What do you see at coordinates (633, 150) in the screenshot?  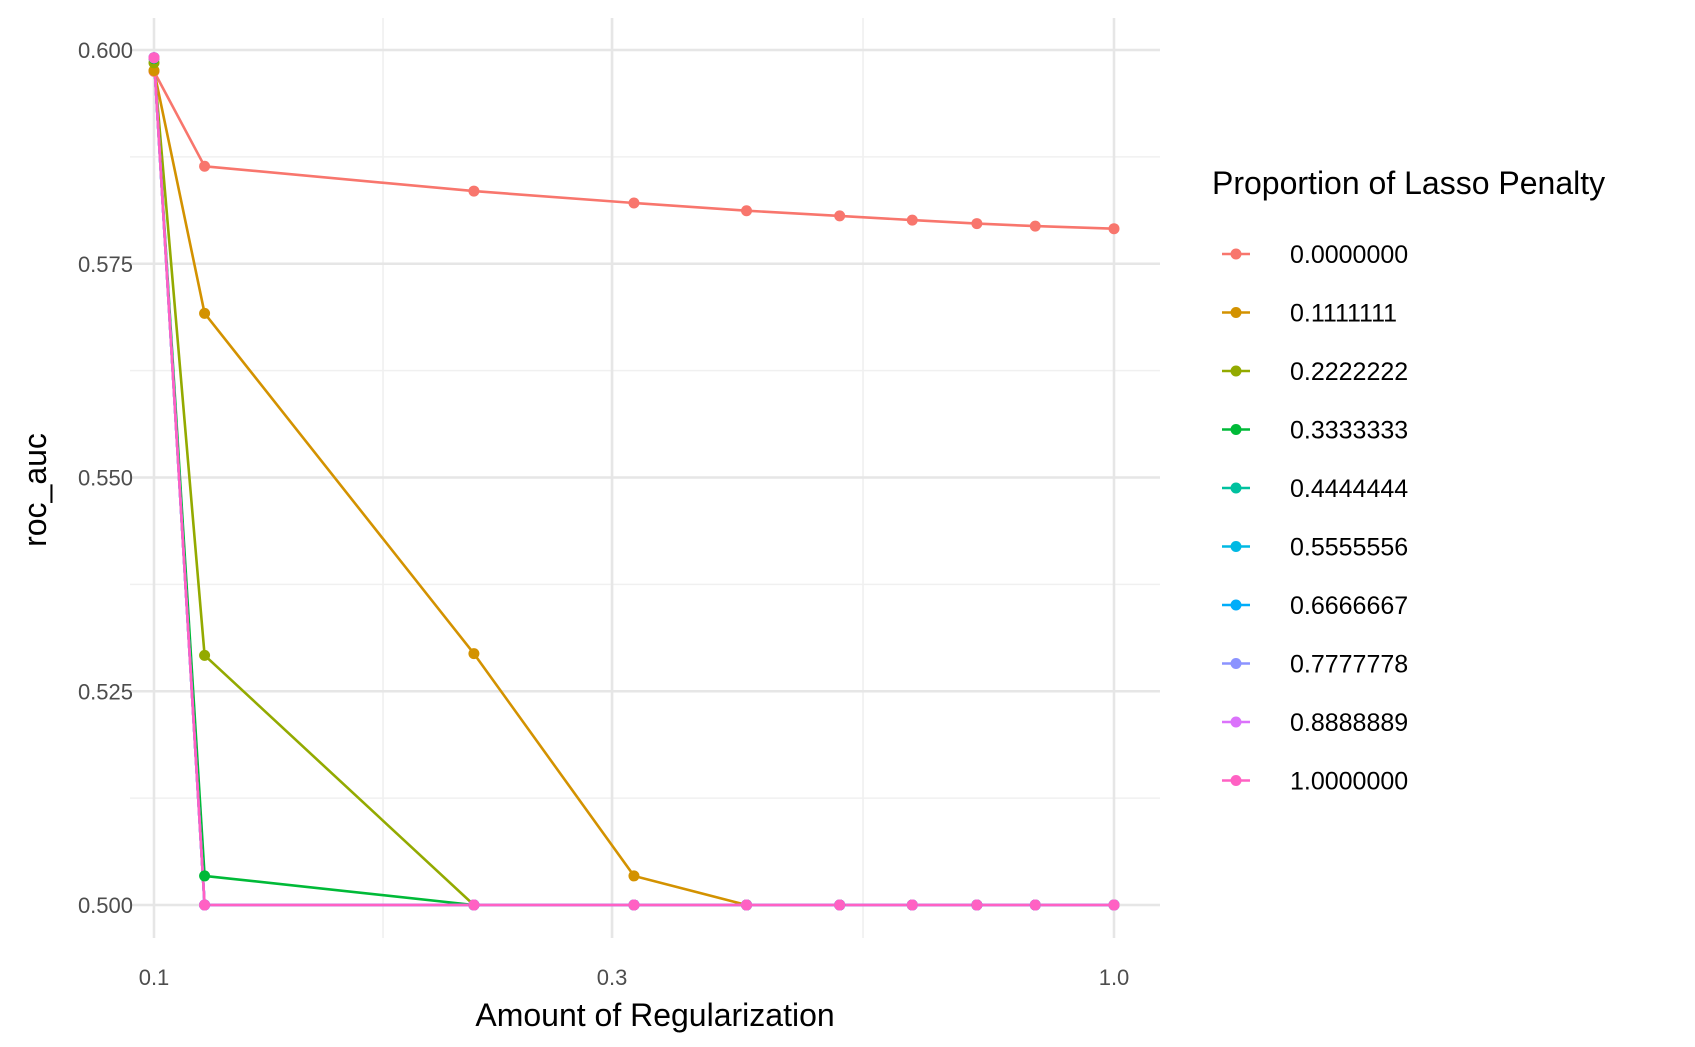 I see `series-line` at bounding box center [633, 150].